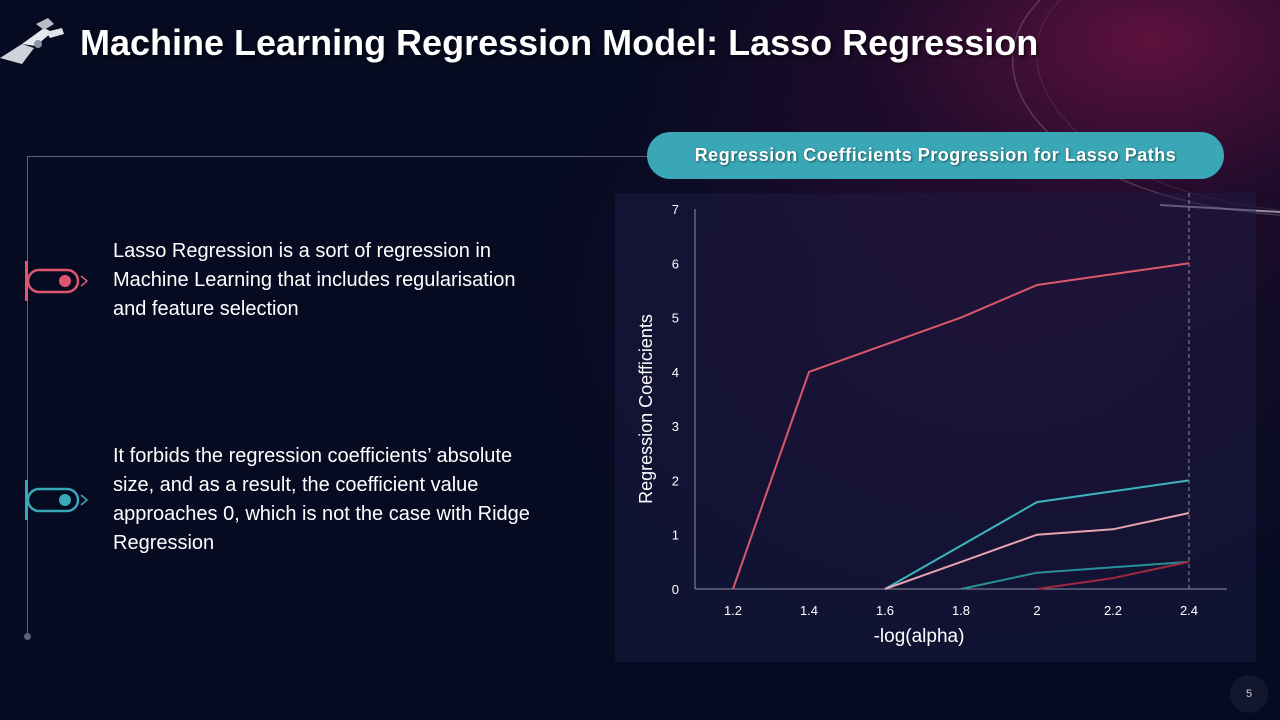  I want to click on y-tick-label: 7, so click(675, 209).